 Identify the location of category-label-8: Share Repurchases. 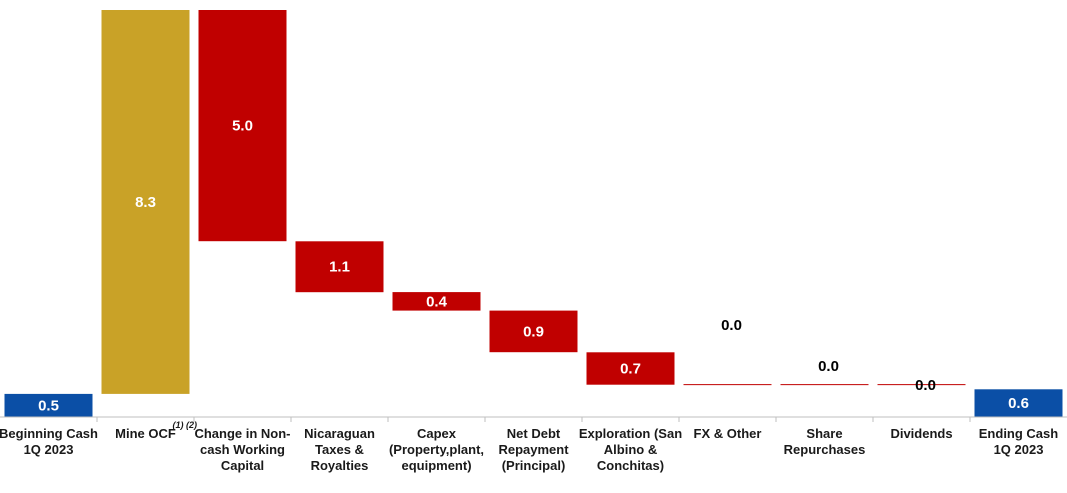
(825, 441).